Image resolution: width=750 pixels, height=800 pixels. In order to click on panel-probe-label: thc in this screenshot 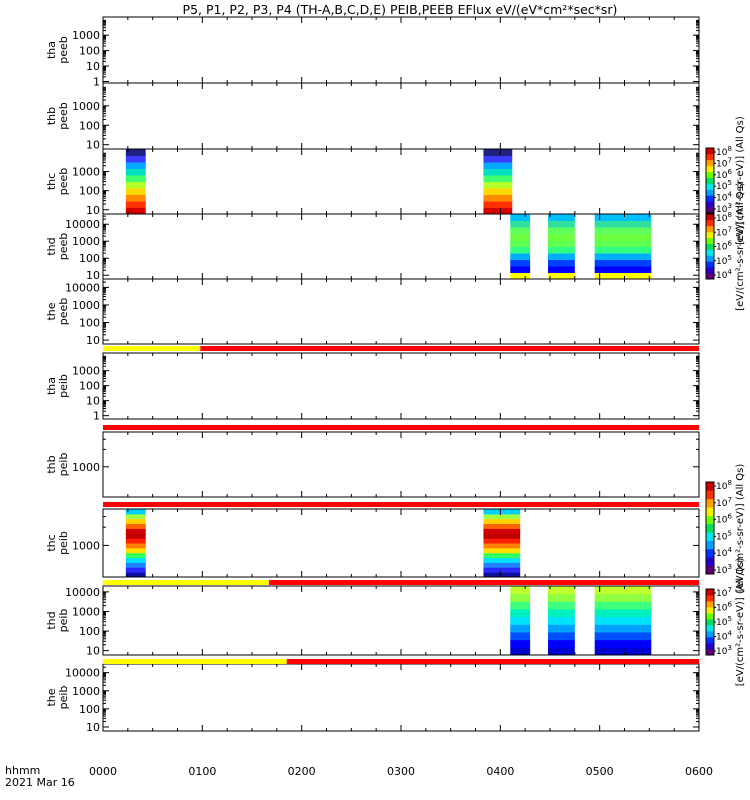, I will do `click(51, 181)`.